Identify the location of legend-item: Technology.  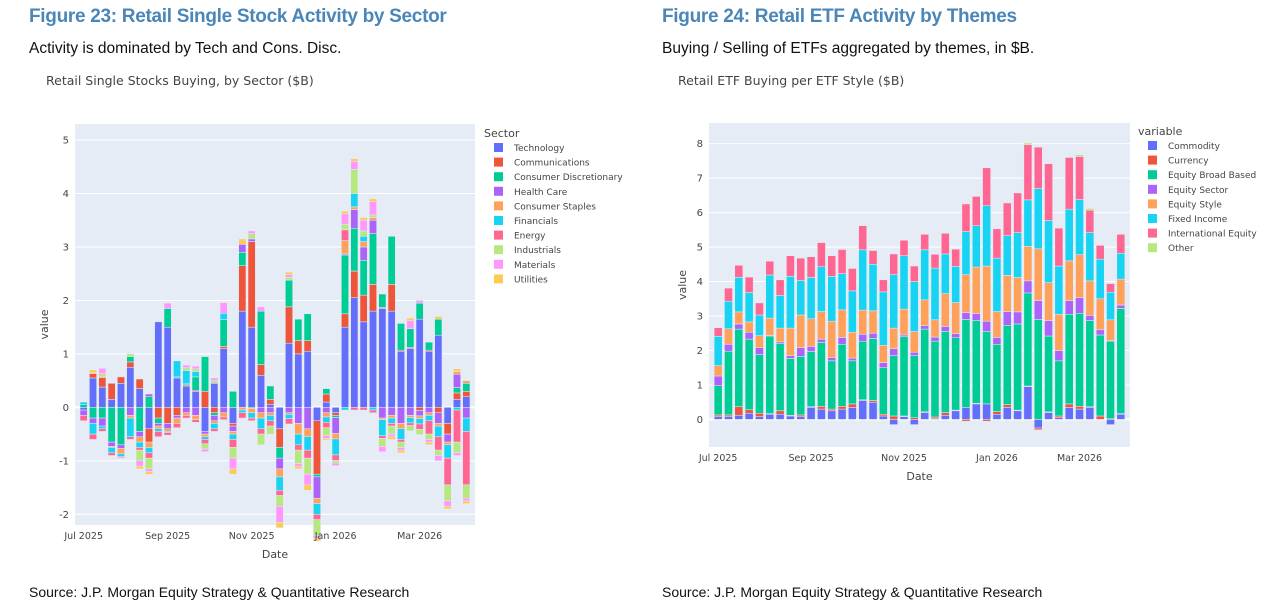
(529, 148).